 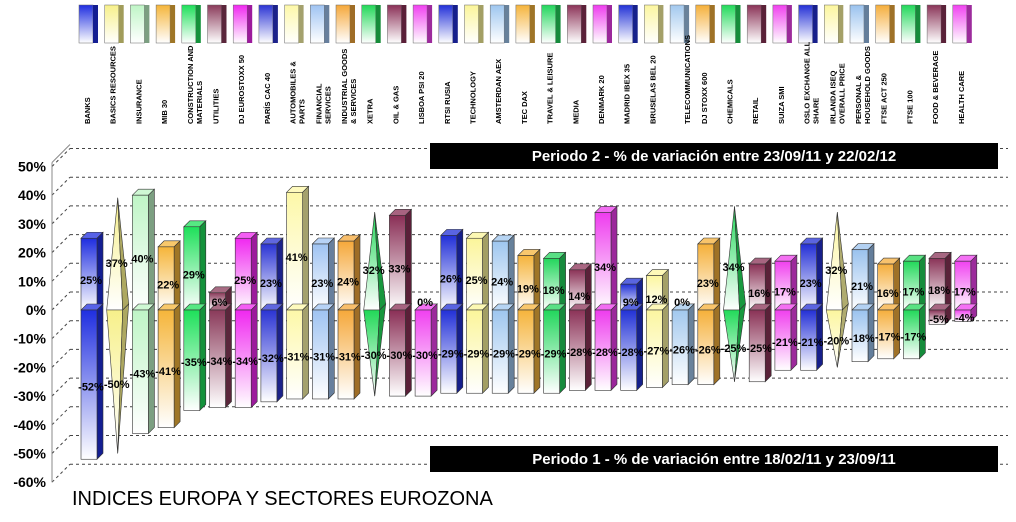 What do you see at coordinates (652, 89) in the screenshot?
I see `legend-label: BRUSELAS BEL 20` at bounding box center [652, 89].